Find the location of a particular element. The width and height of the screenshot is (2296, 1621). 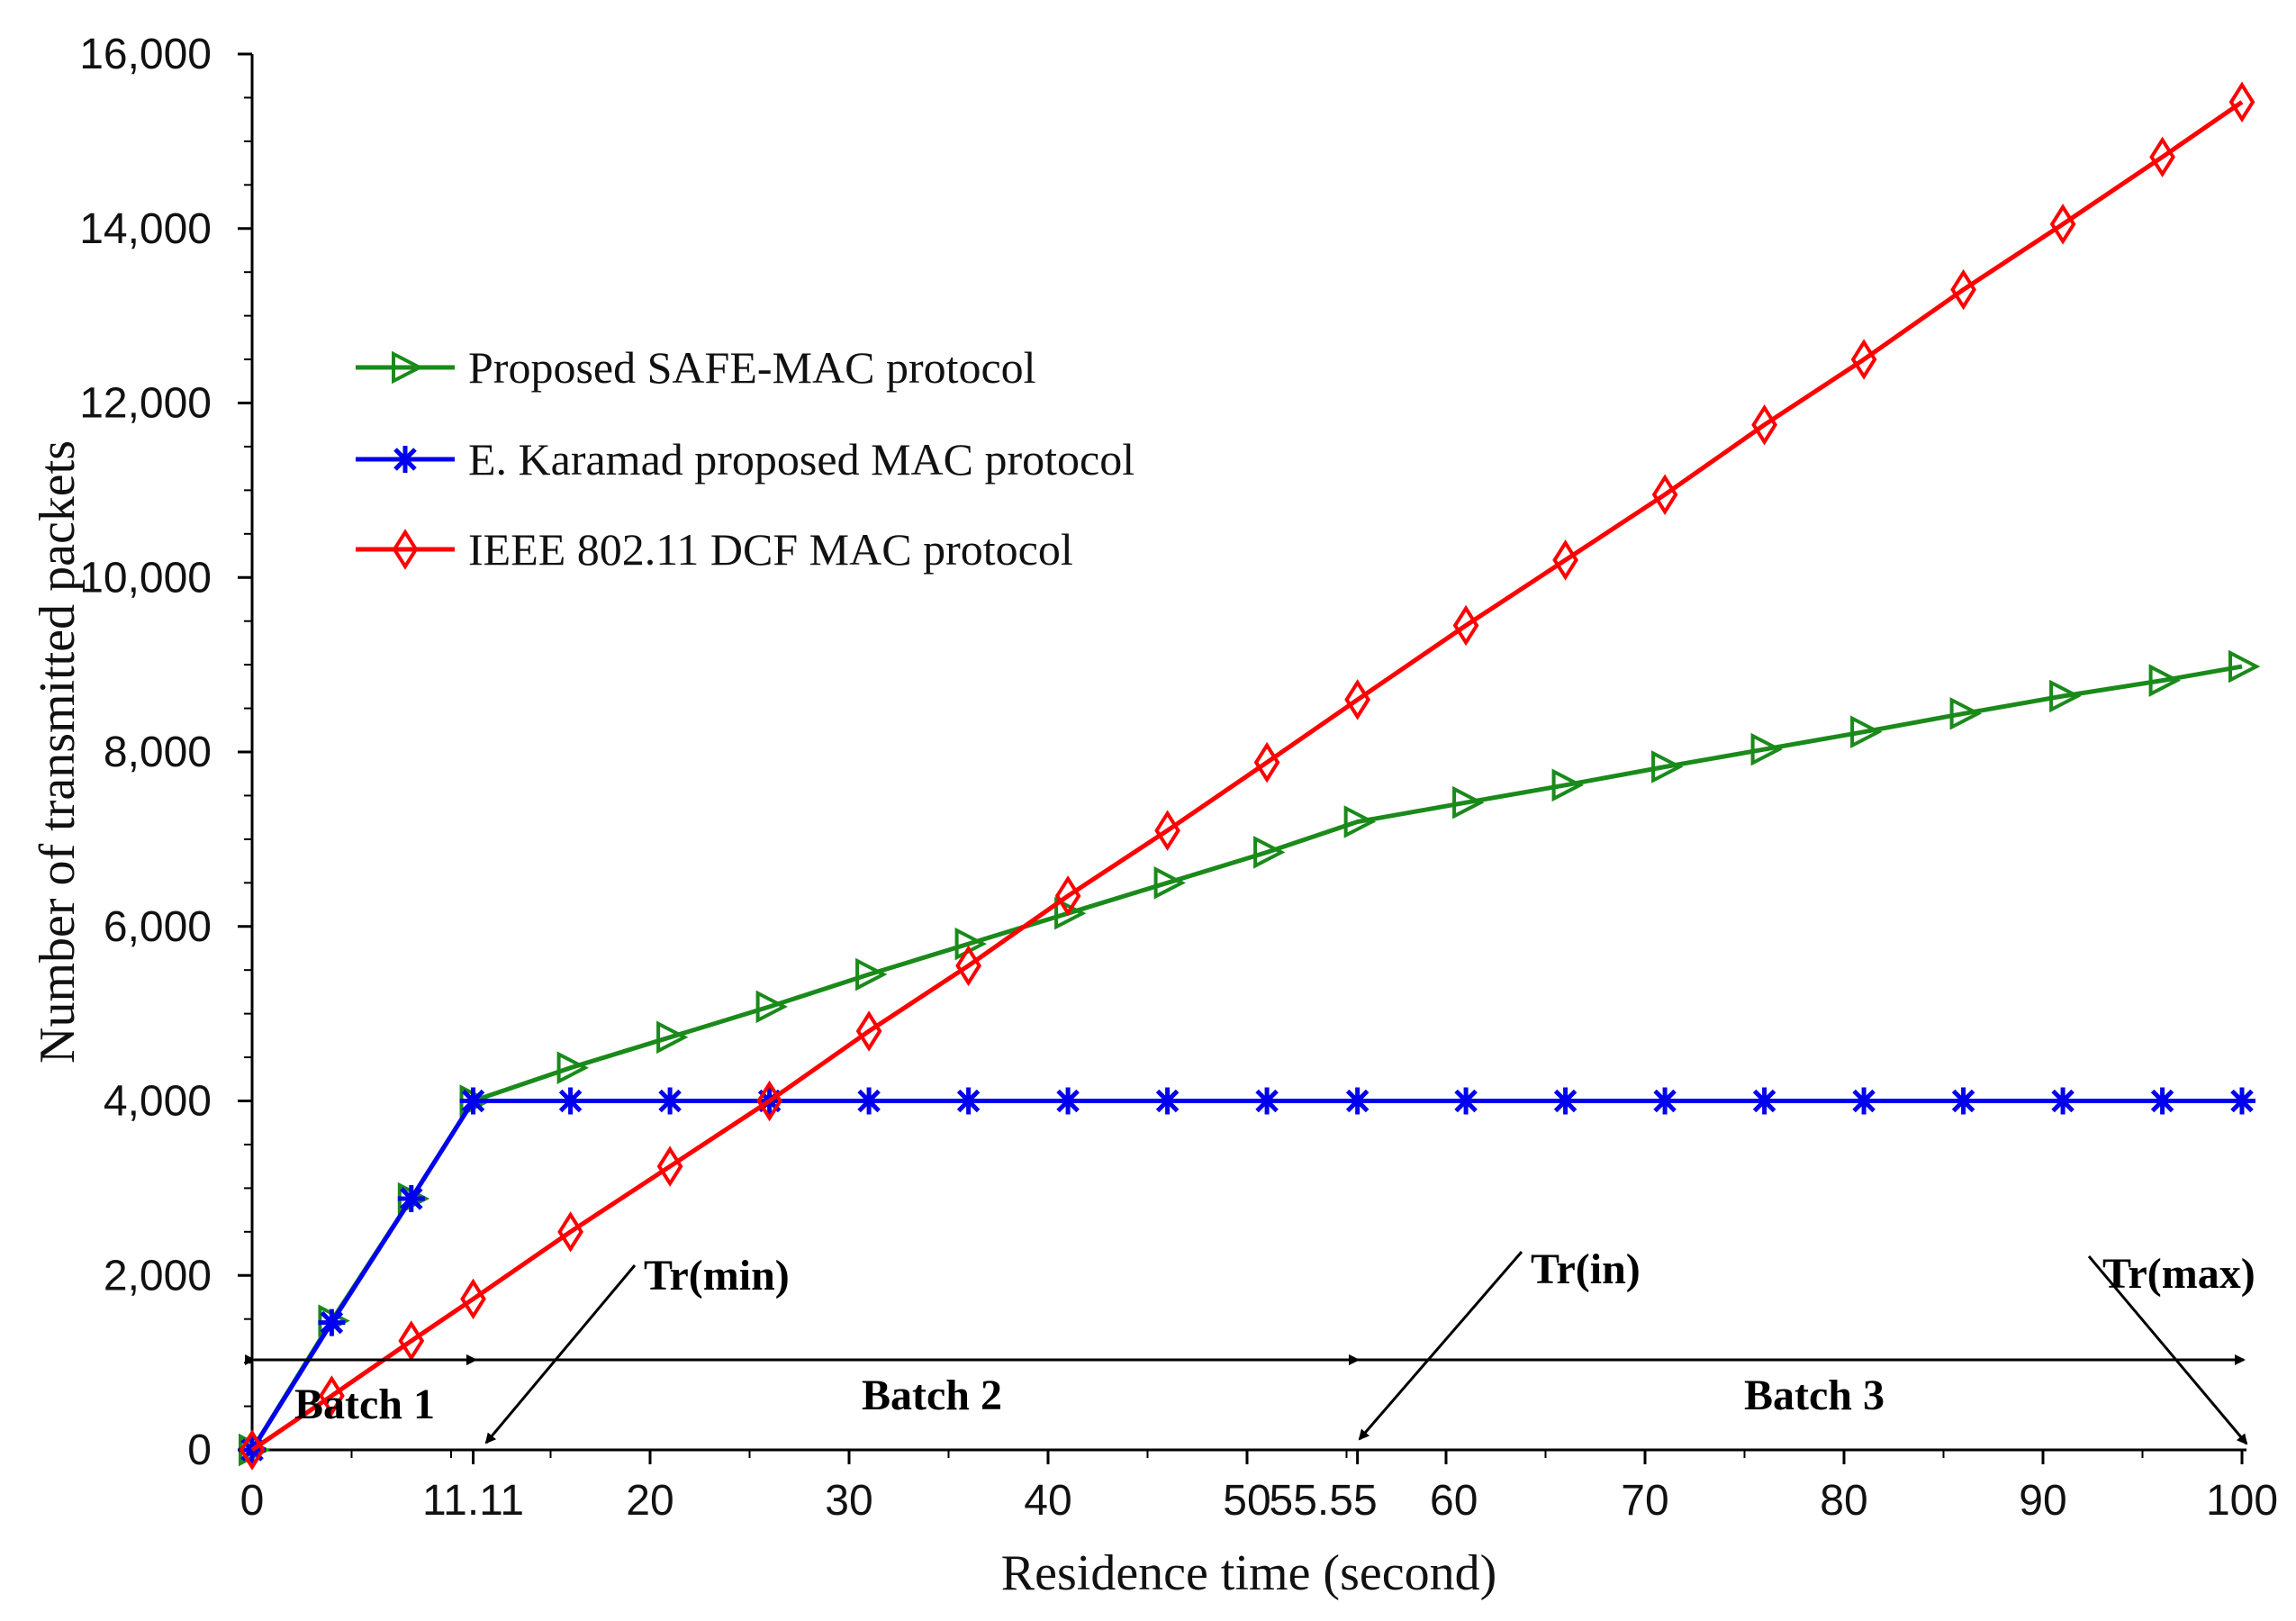

y-tick-label: 4,000 is located at coordinates (158, 1102).